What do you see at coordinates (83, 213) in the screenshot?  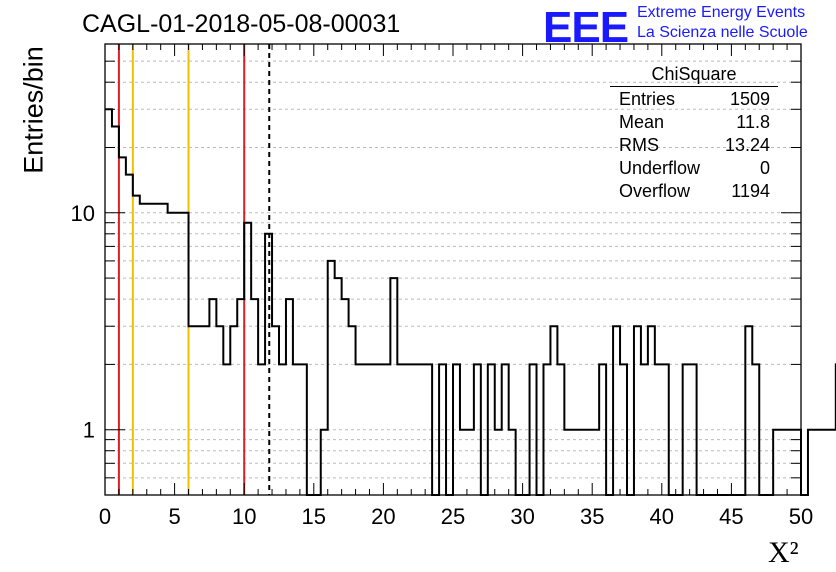 I see `y-tick-label: 10` at bounding box center [83, 213].